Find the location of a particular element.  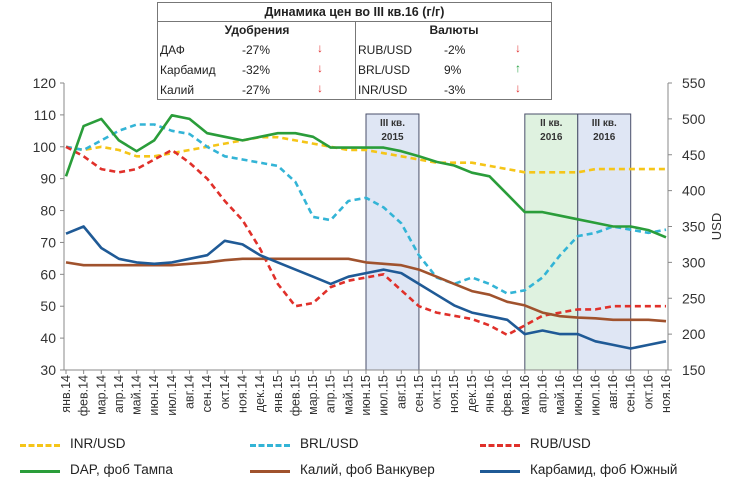

legend-label: INR/USD is located at coordinates (98, 443).